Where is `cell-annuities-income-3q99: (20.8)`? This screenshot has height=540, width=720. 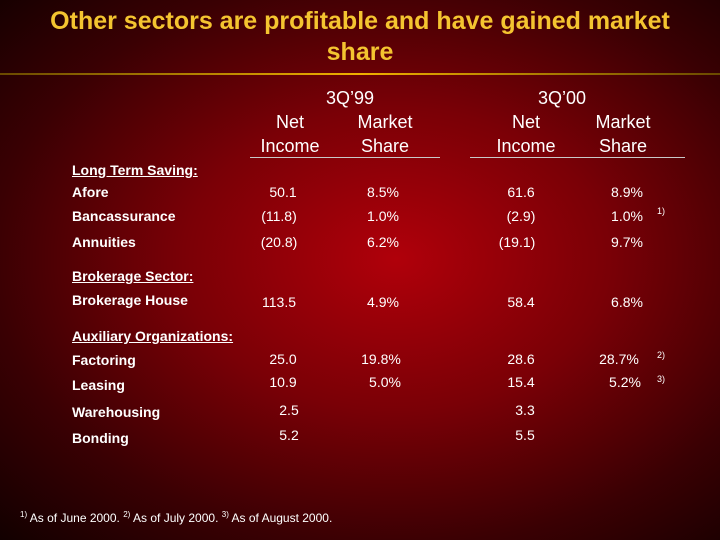
cell-annuities-income-3q99: (20.8) is located at coordinates (279, 242).